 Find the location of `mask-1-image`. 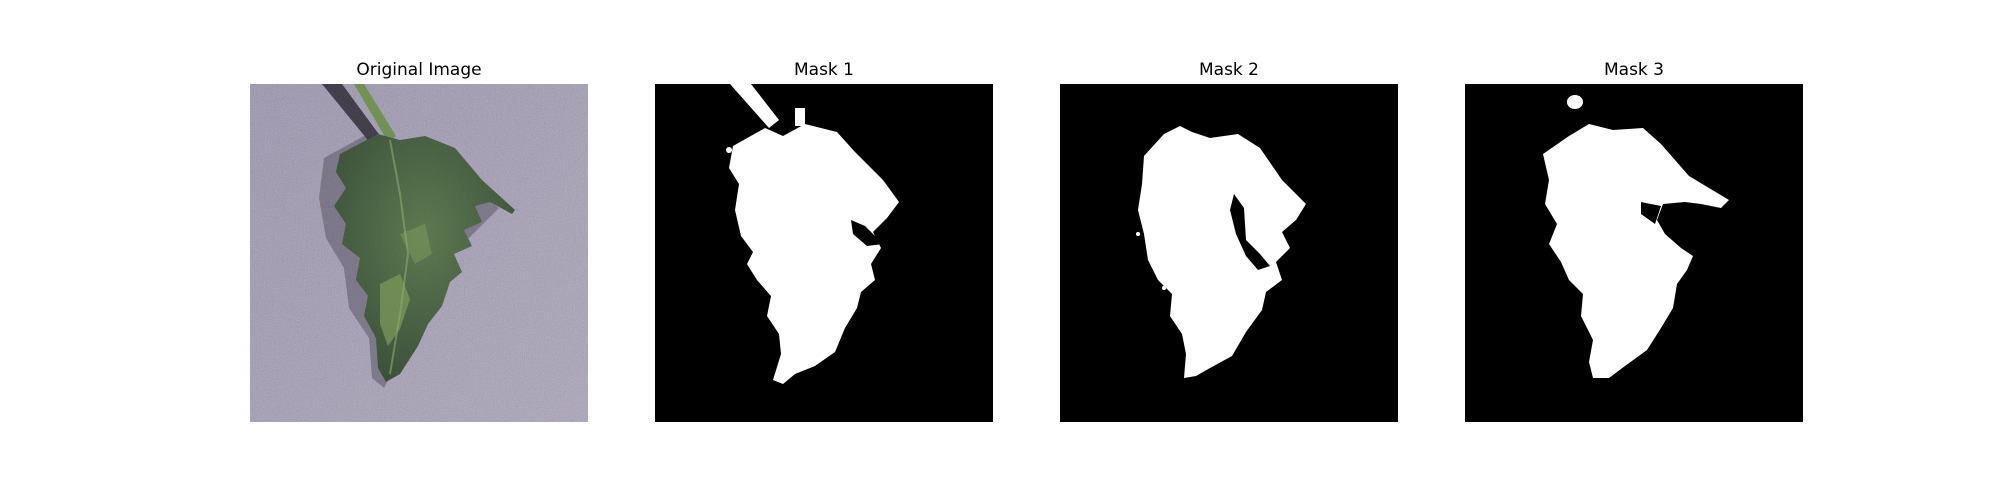

mask-1-image is located at coordinates (824, 253).